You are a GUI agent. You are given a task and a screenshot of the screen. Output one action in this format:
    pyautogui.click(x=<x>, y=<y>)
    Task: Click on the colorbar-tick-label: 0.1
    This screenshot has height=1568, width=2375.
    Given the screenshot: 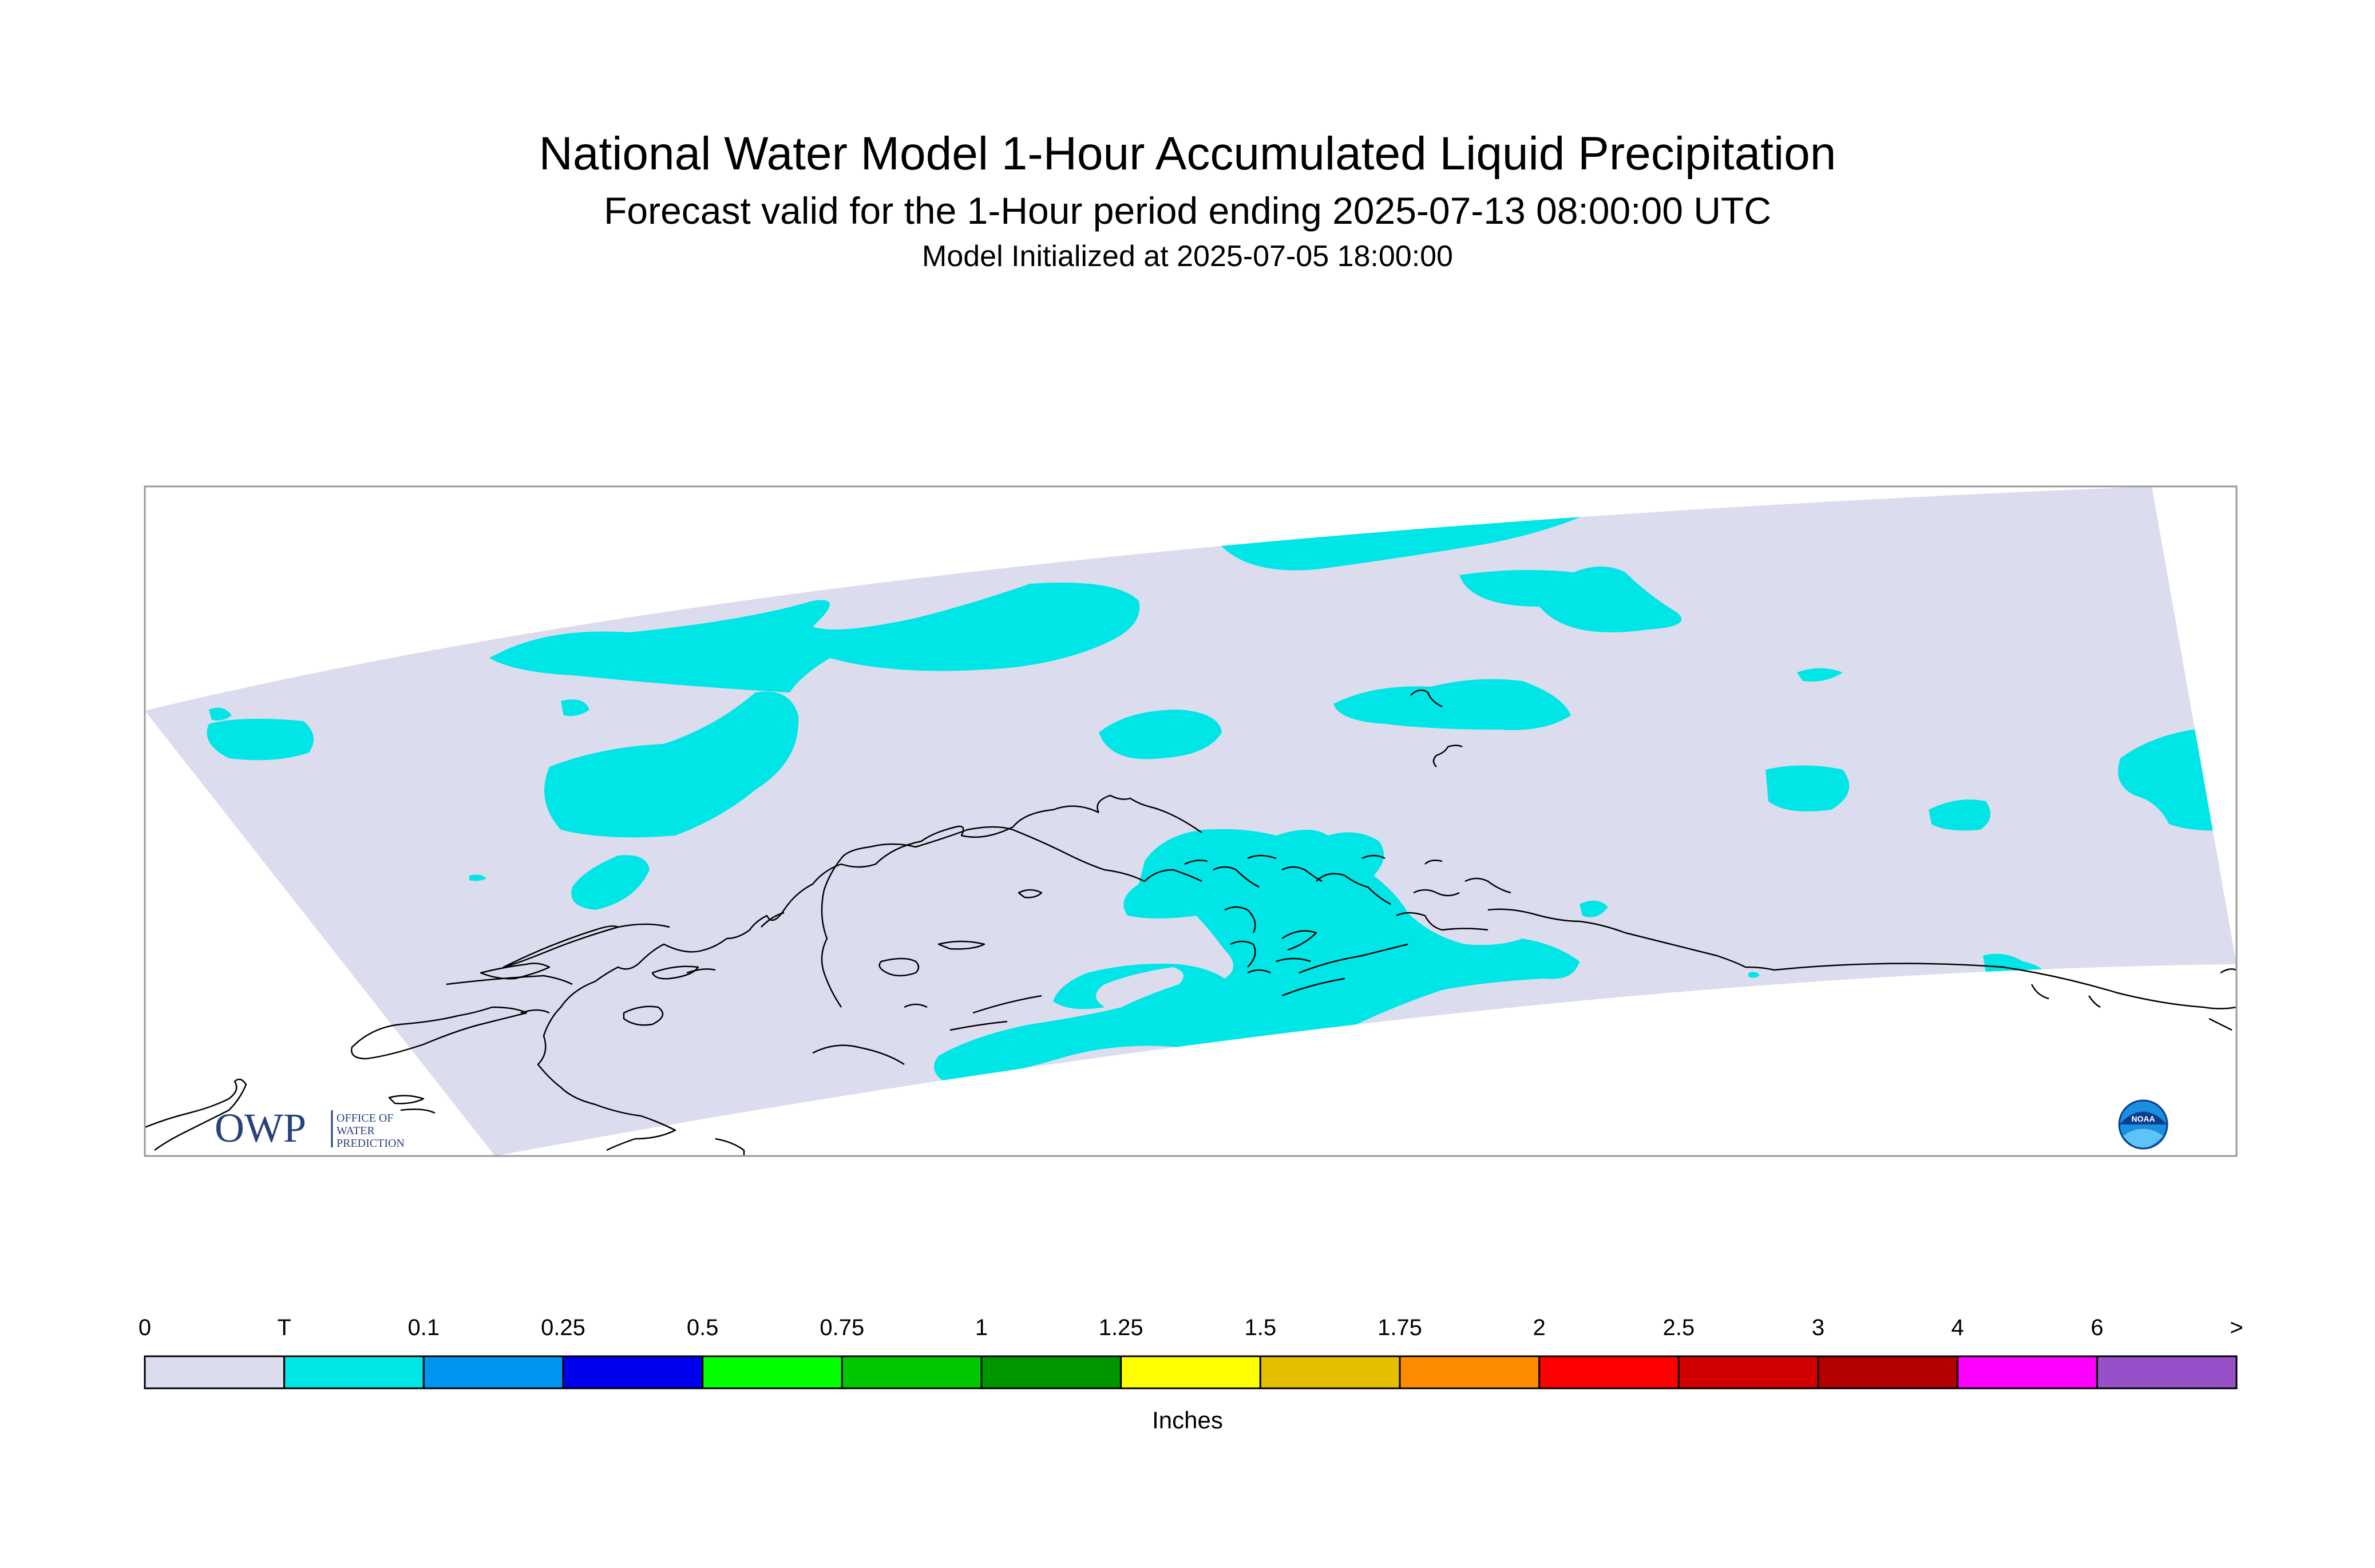 What is the action you would take?
    pyautogui.click(x=424, y=1327)
    